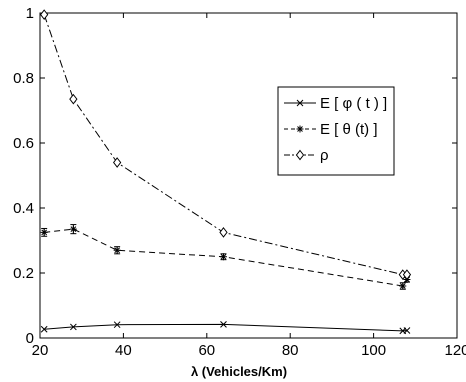 Image resolution: width=466 pixels, height=382 pixels. I want to click on legend-label: ρ, so click(324, 155).